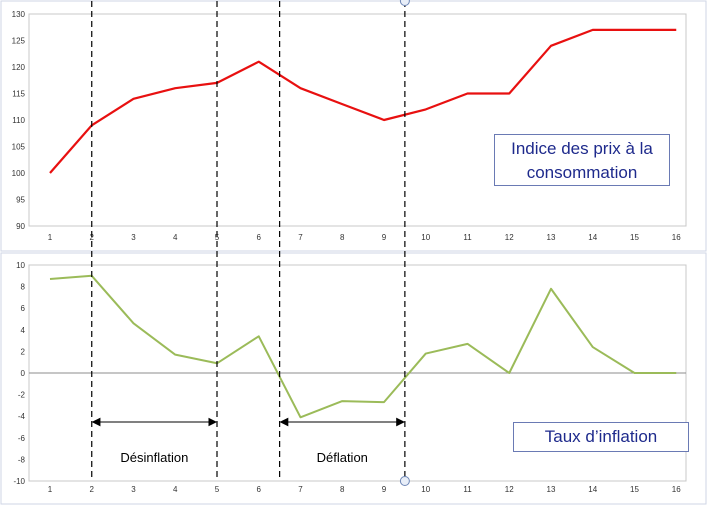 This screenshot has width=707, height=505. What do you see at coordinates (19, 481) in the screenshot?
I see `y-tick-label: -10` at bounding box center [19, 481].